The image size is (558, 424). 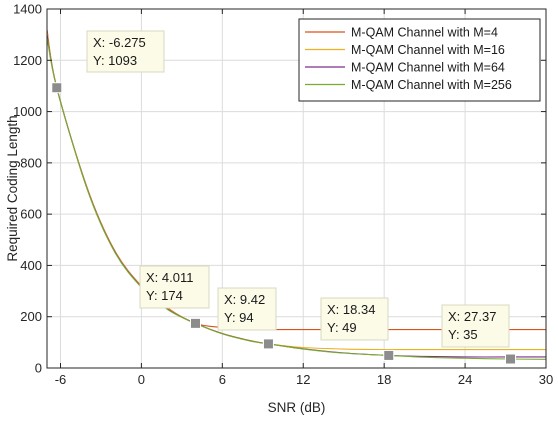 I want to click on y-tick-label-3: 600, so click(x=31, y=214).